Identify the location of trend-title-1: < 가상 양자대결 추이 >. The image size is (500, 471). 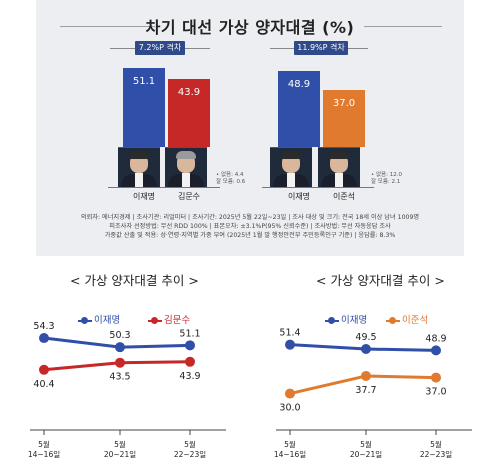
(134, 280).